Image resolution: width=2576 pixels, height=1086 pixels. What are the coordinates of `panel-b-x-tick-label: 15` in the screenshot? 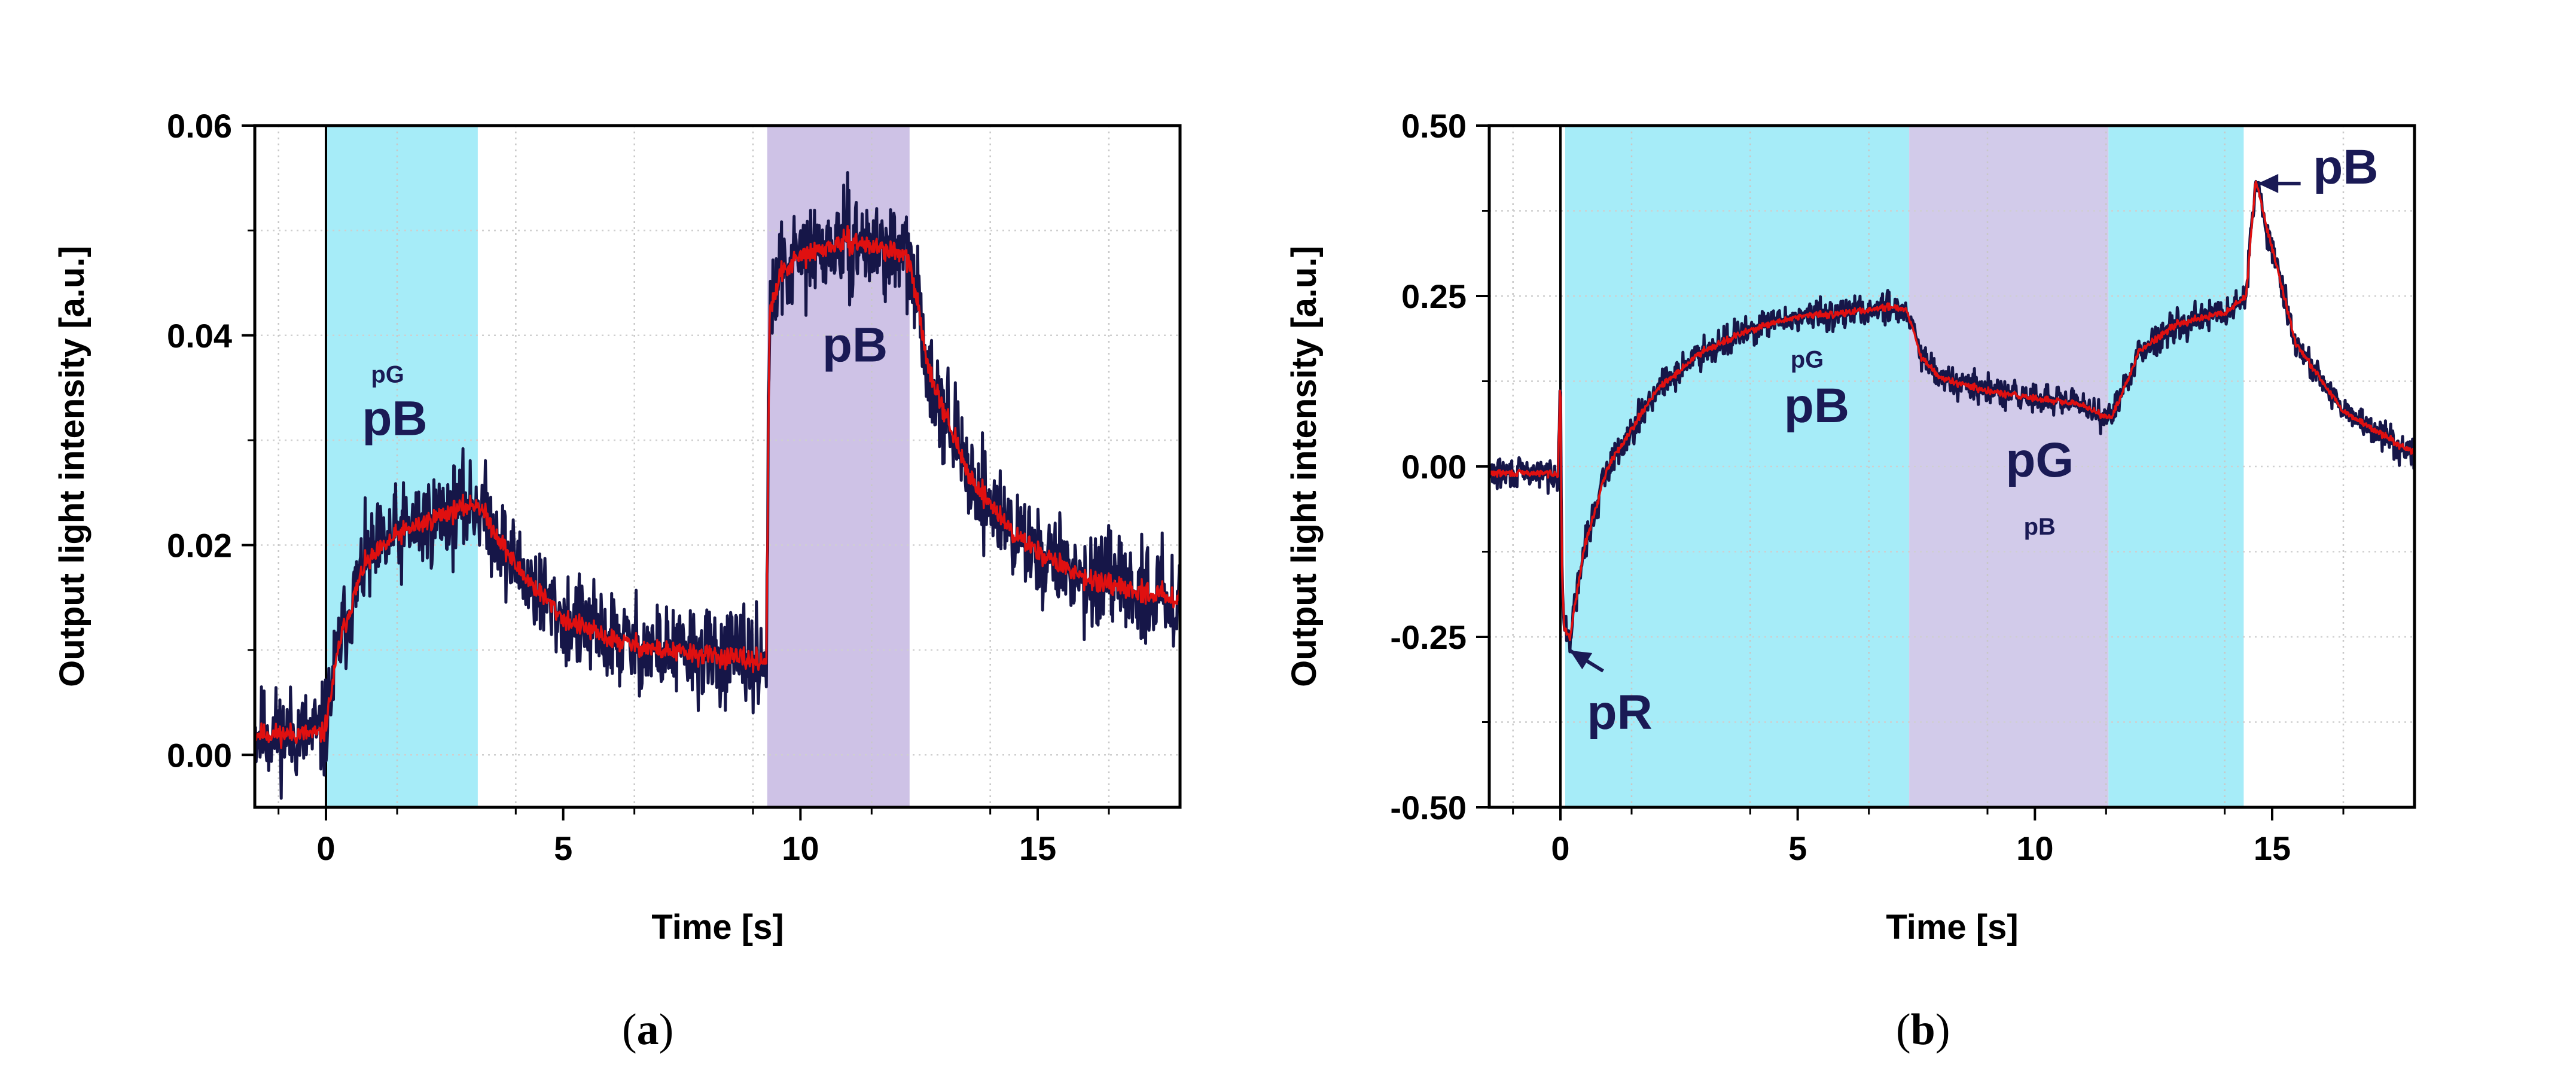 It's located at (2273, 848).